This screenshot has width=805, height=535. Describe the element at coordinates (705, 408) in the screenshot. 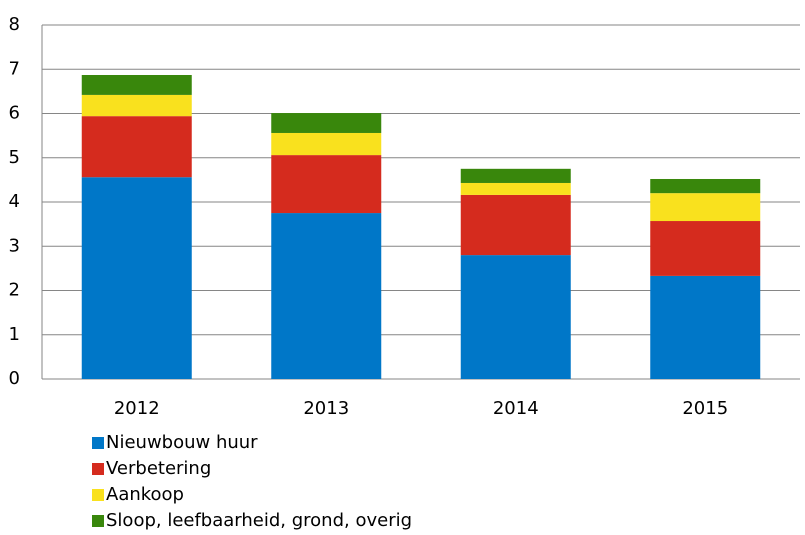

I see `x-tick-label: 2015` at that location.